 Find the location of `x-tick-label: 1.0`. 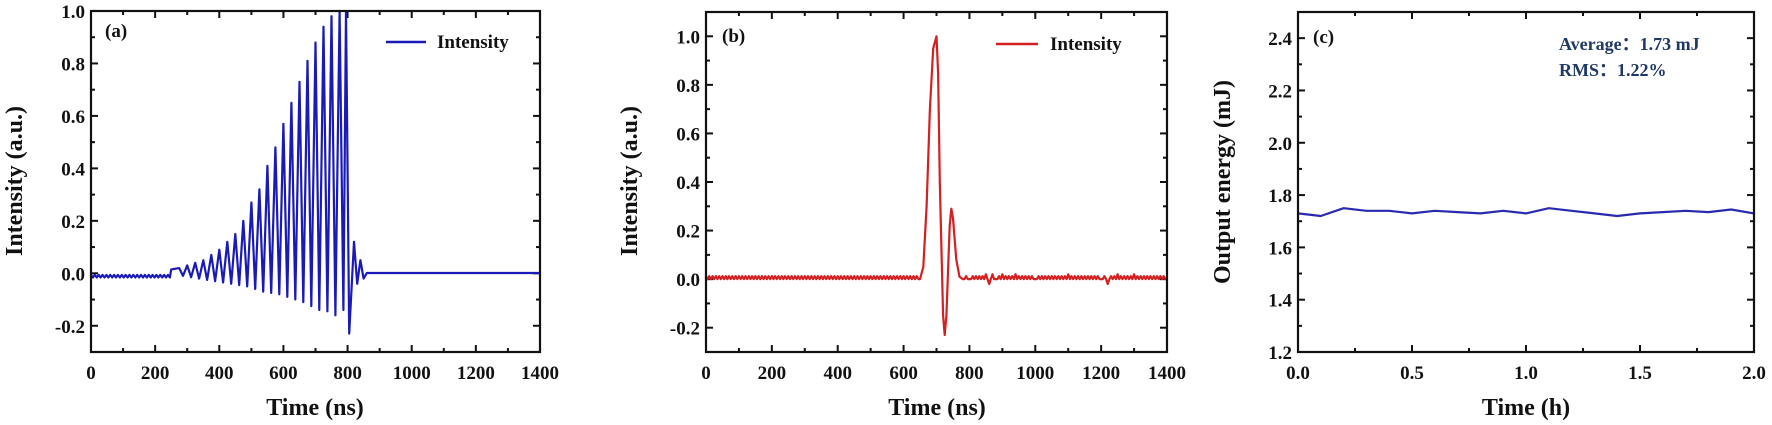

x-tick-label: 1.0 is located at coordinates (1526, 373).